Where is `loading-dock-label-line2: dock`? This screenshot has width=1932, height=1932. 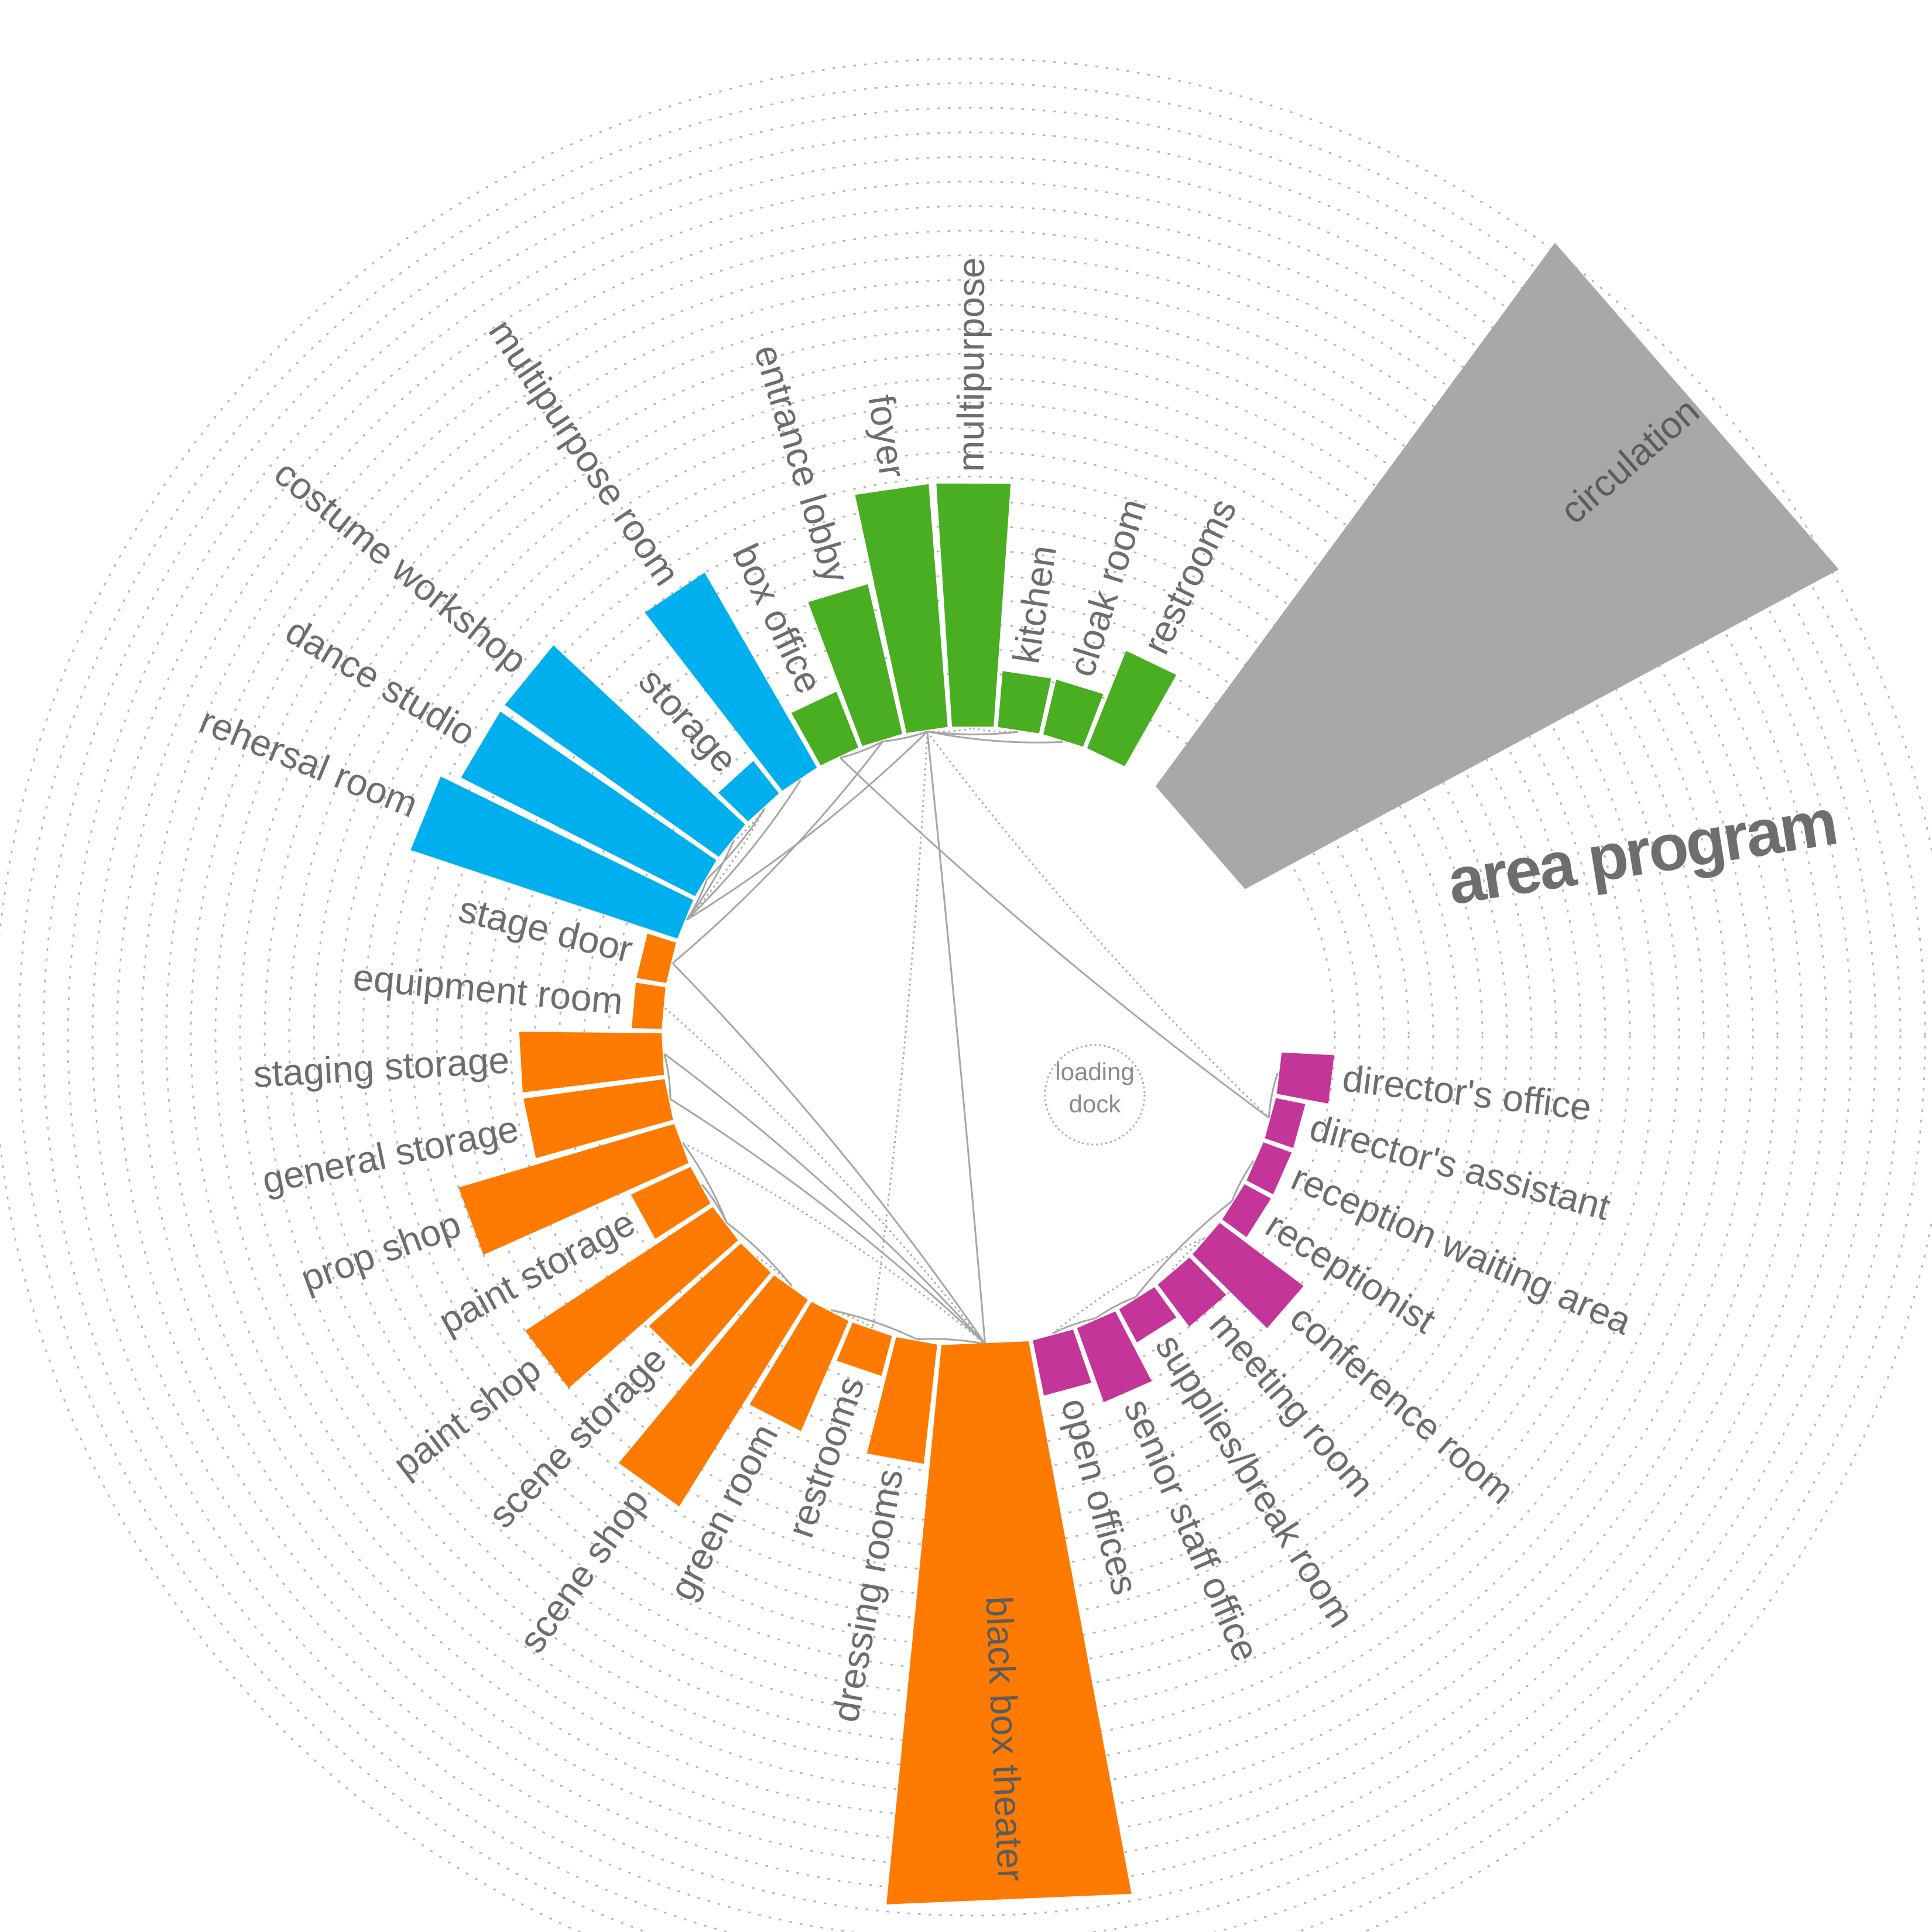 loading-dock-label-line2: dock is located at coordinates (1095, 1104).